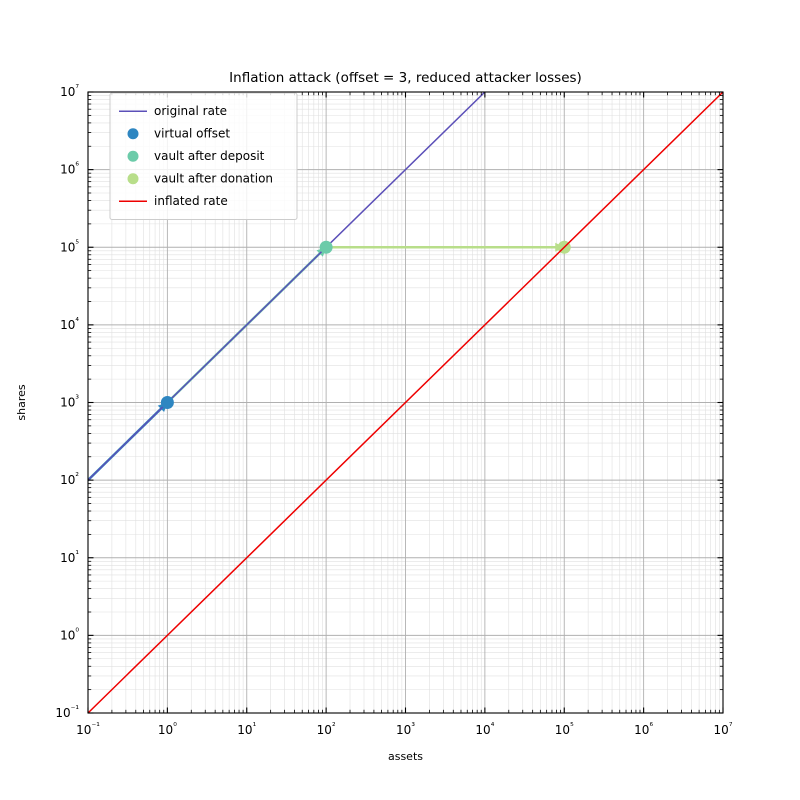 The image size is (800, 800). I want to click on y-tick-label: 10⁷, so click(69, 91).